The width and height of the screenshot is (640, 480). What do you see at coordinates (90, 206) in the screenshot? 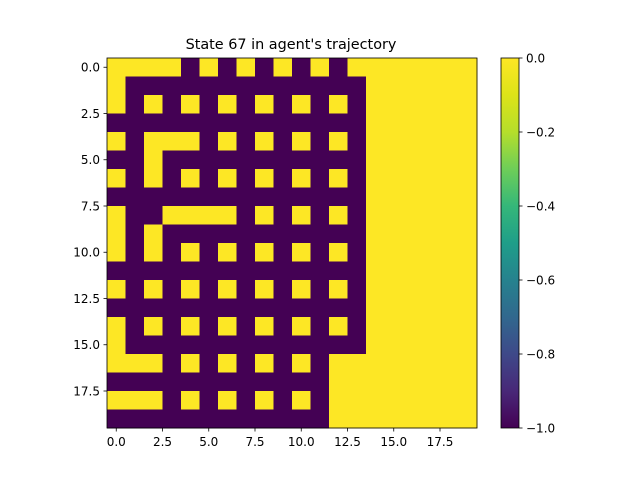
I see `y-tick-label: 7.5` at bounding box center [90, 206].